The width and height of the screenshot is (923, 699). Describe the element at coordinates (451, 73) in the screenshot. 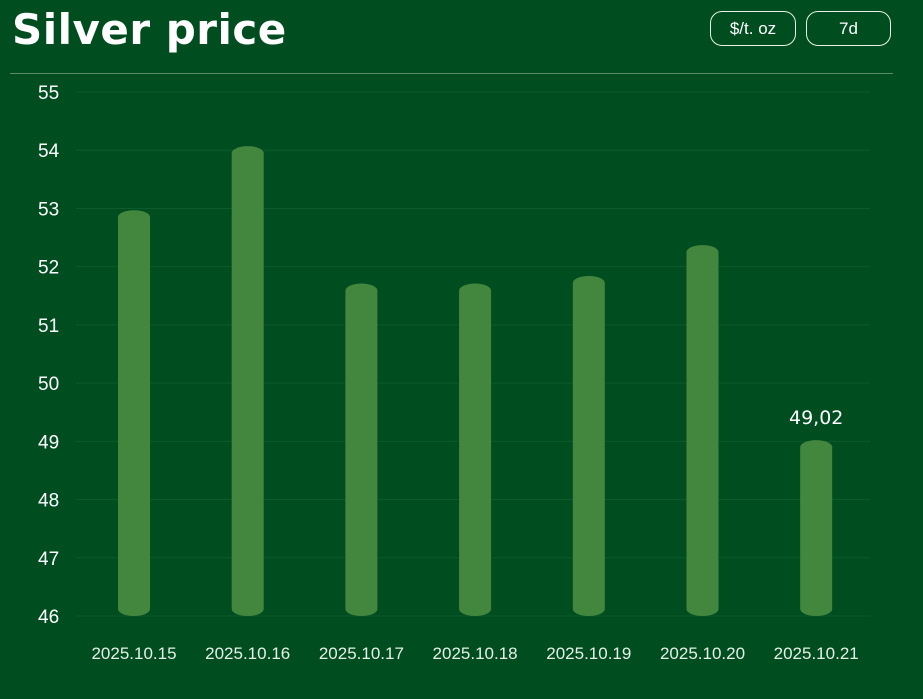

I see `header-divider` at that location.